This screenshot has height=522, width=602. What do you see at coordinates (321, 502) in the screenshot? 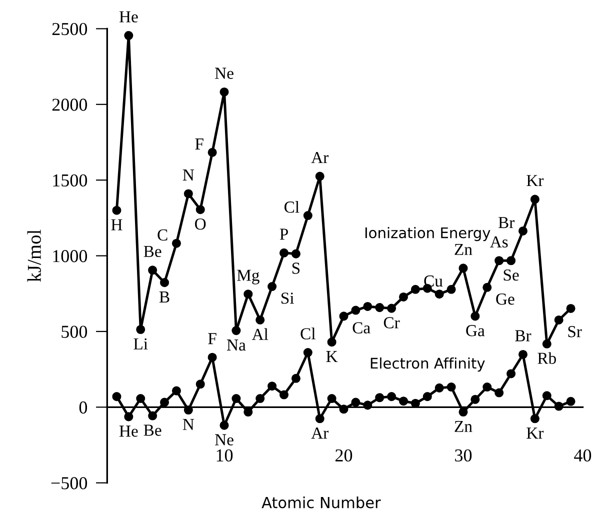
I see `x-axis-title: Atomic Number` at bounding box center [321, 502].